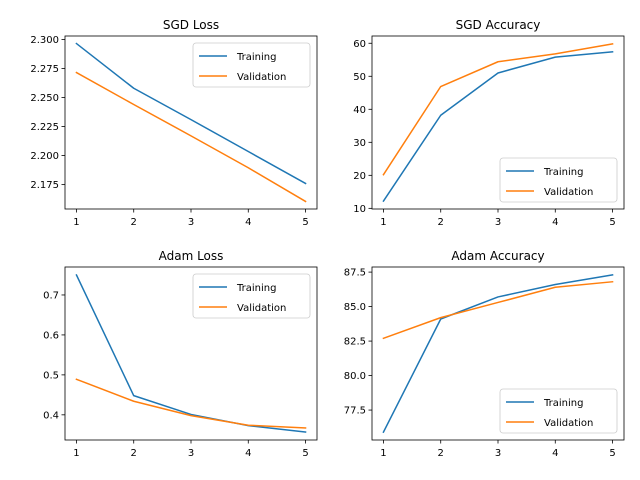 The width and height of the screenshot is (640, 480). What do you see at coordinates (51, 375) in the screenshot?
I see `y-tick-label: 0.5` at bounding box center [51, 375].